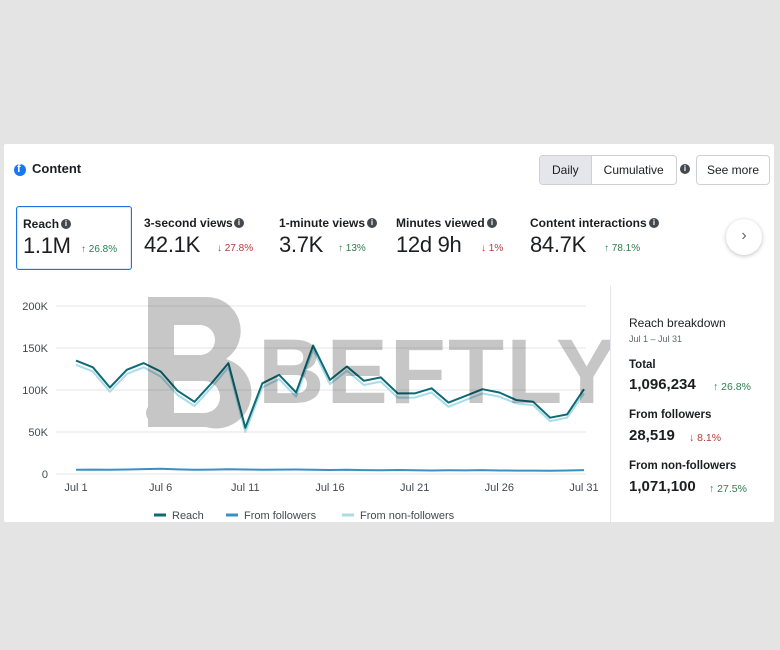  Describe the element at coordinates (99, 249) in the screenshot. I see `metric-change: ↑ 26.8%` at that location.